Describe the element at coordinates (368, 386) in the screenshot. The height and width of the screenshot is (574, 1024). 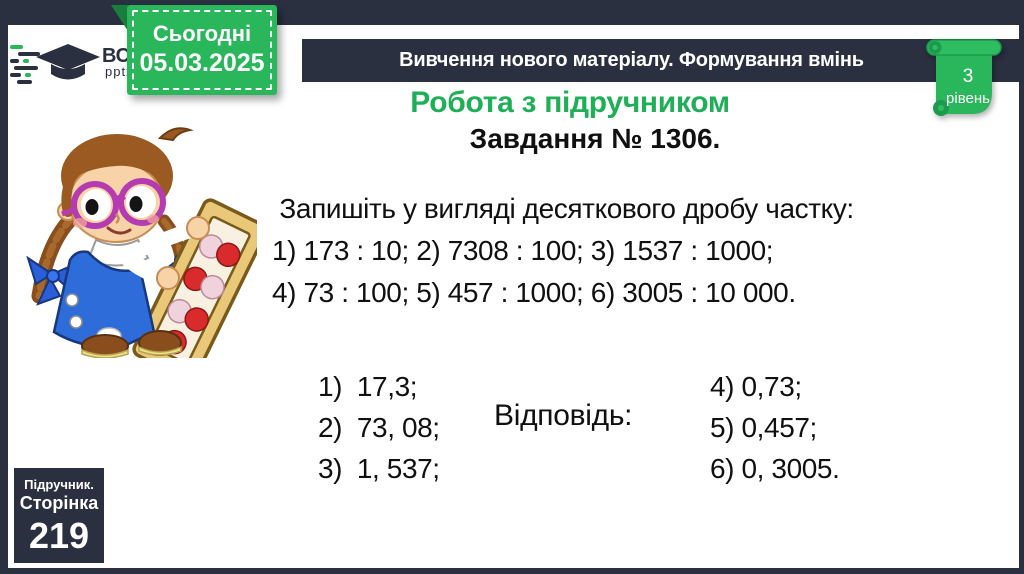
I see `answer-item: 1) 17,3;` at that location.